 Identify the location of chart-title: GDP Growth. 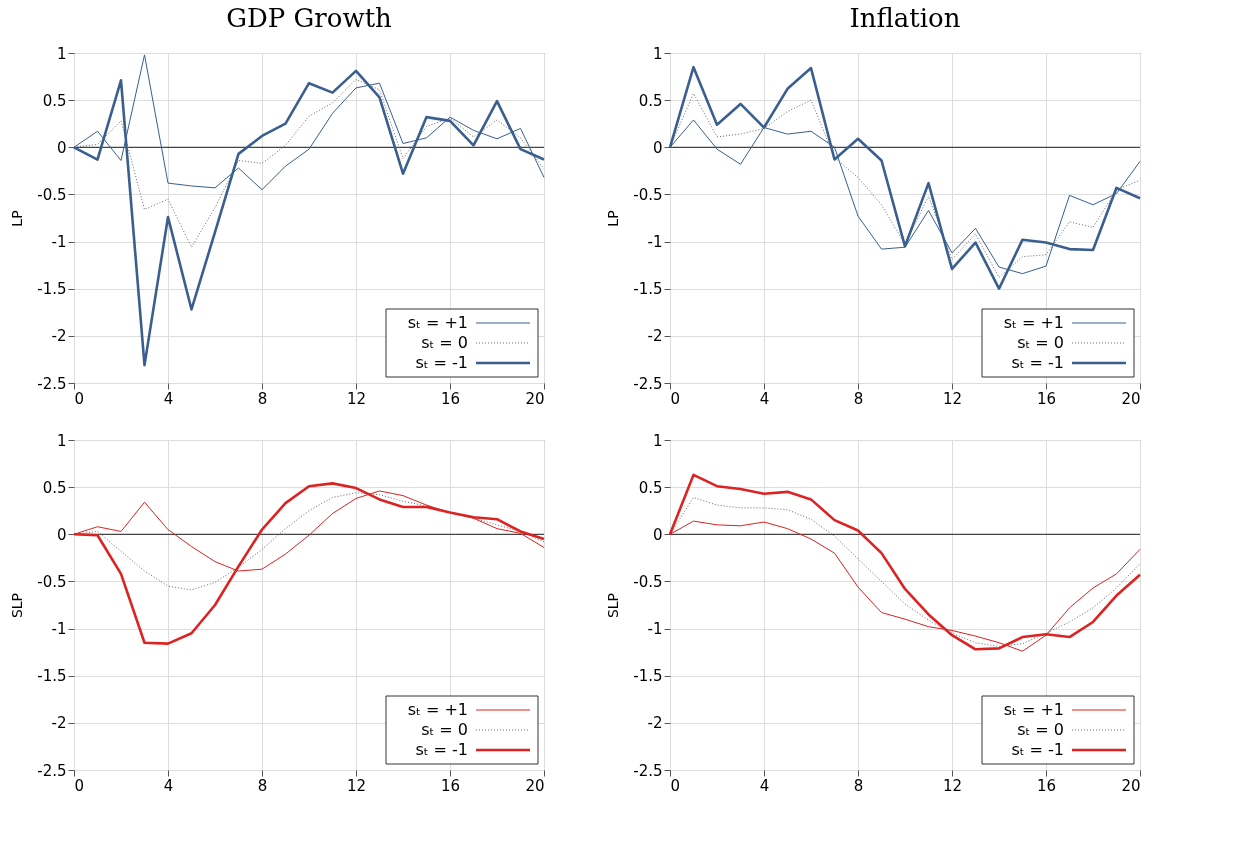
(309, 18).